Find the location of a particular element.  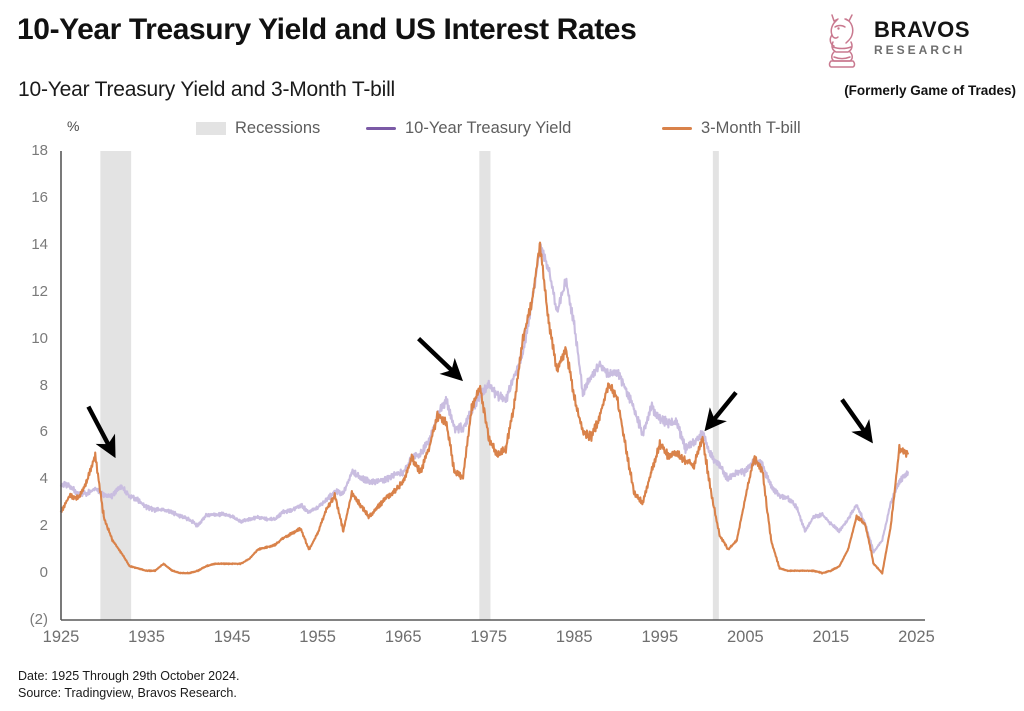

legend-item-ten-year: 10-Year Treasury Yield is located at coordinates (468, 128).